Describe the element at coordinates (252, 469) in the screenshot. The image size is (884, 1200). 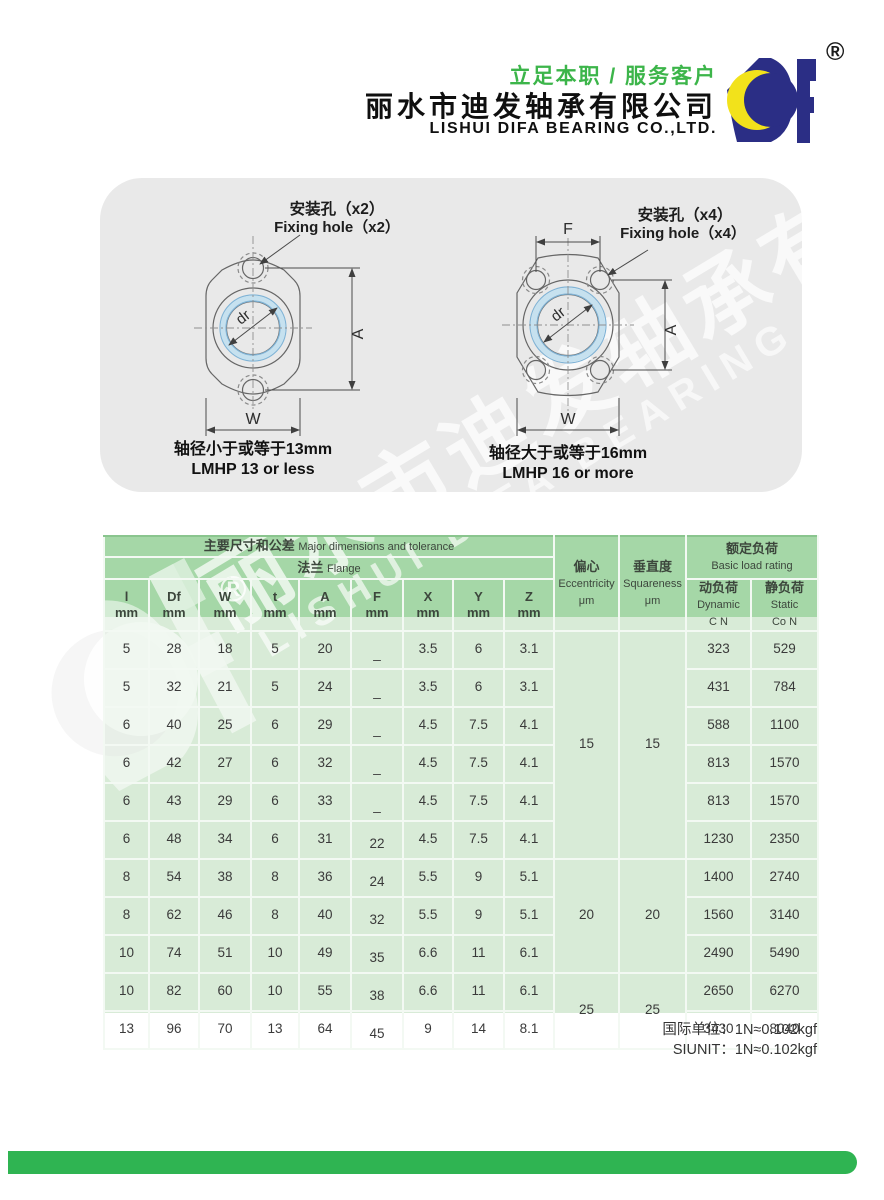
I see `left-caption-en: LMHP 13 or less` at that location.